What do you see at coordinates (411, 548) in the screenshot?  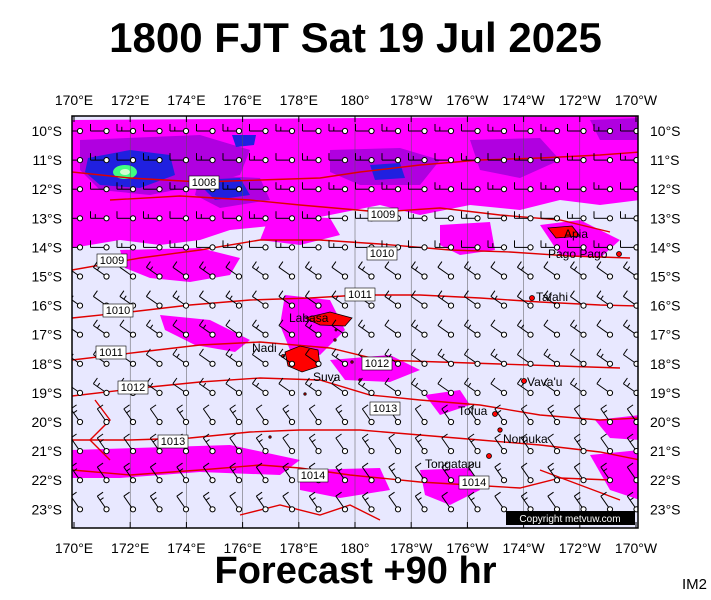 I see `longitude-label: 178°W` at bounding box center [411, 548].